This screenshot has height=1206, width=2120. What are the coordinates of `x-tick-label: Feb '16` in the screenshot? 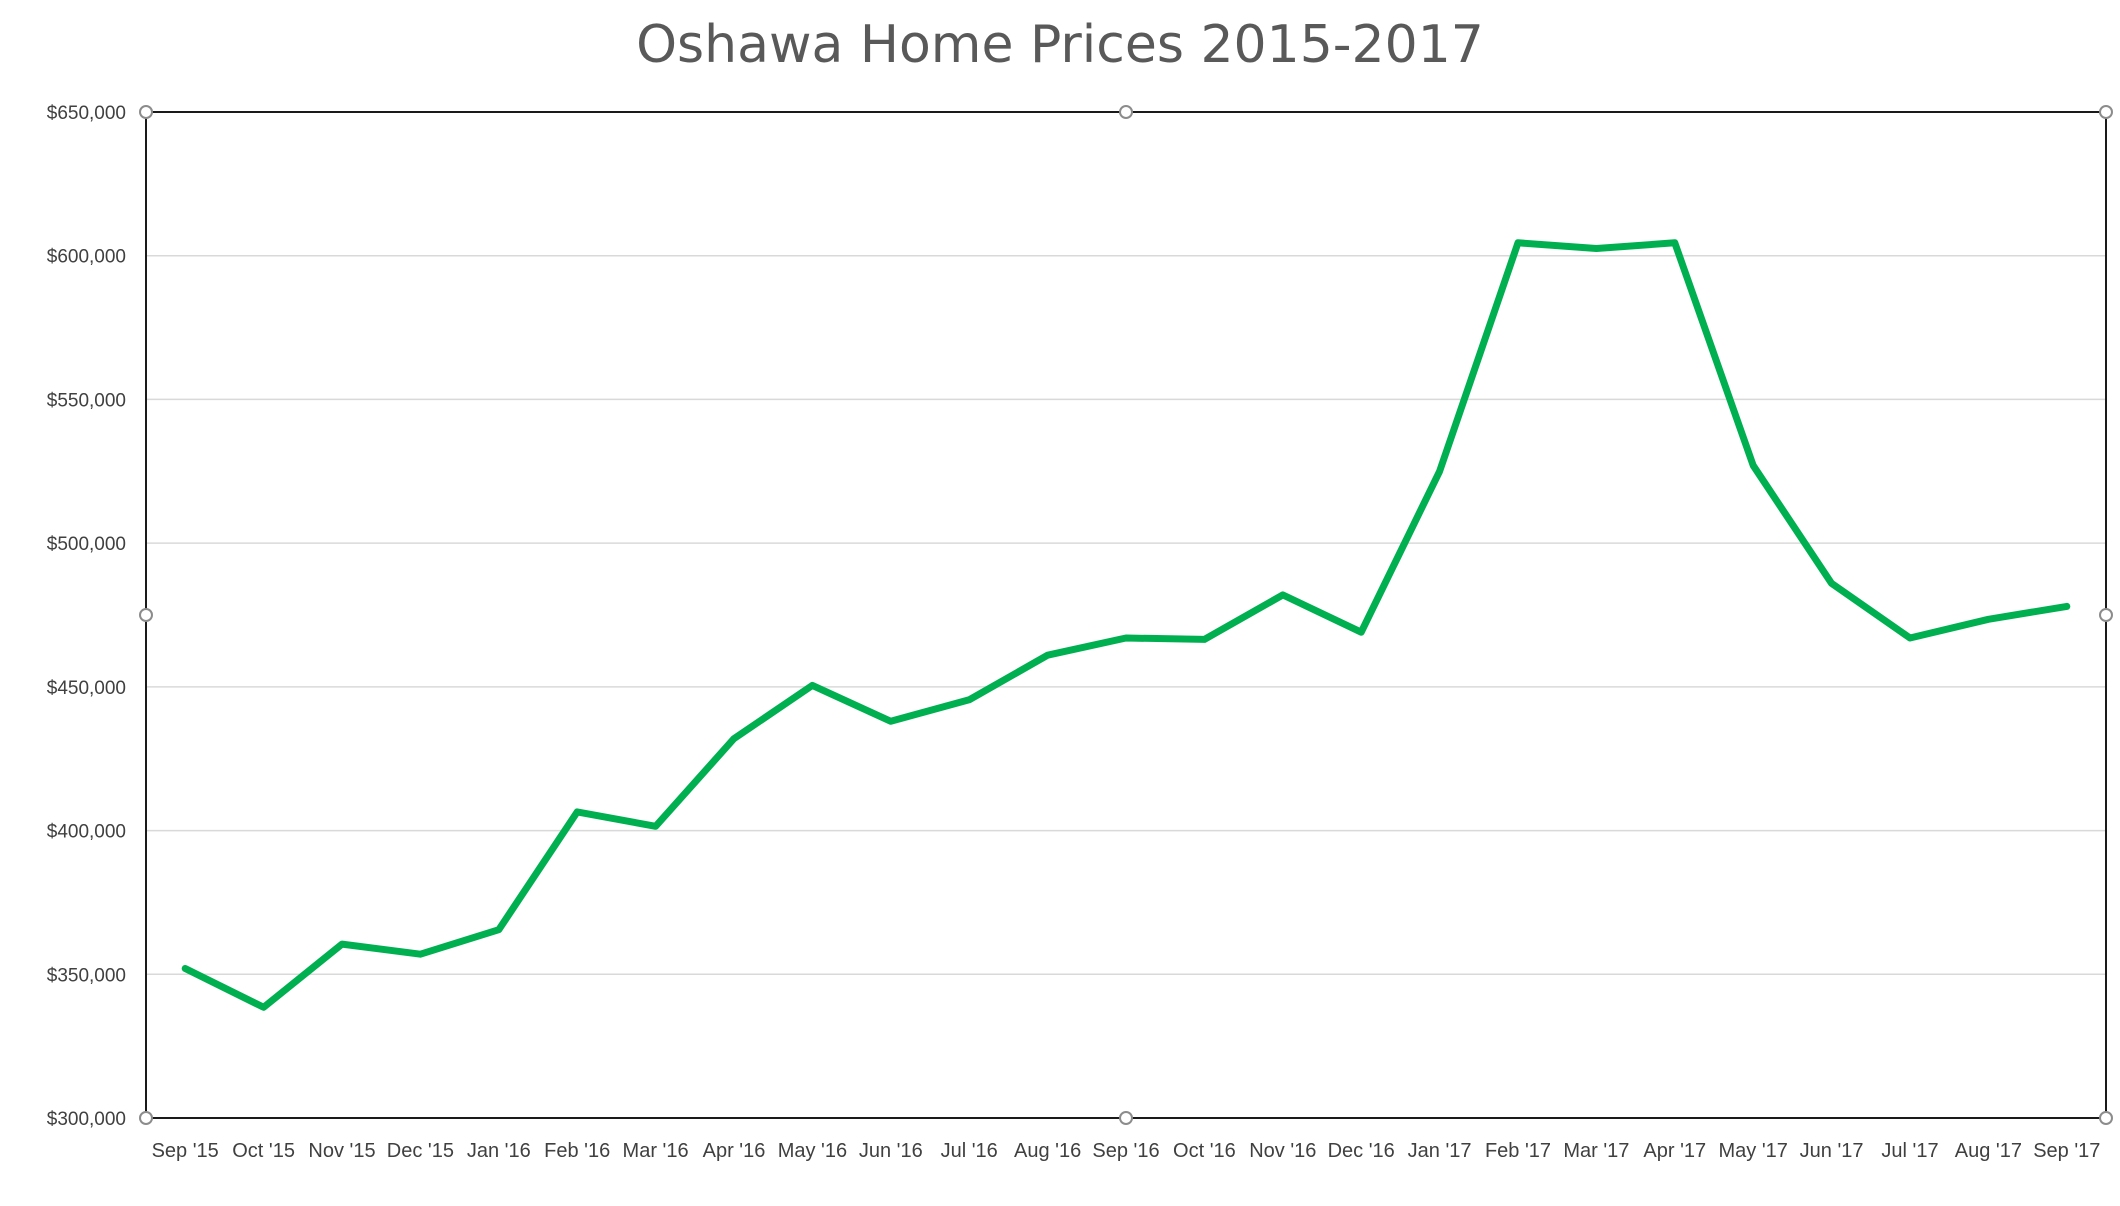 It's located at (577, 1151).